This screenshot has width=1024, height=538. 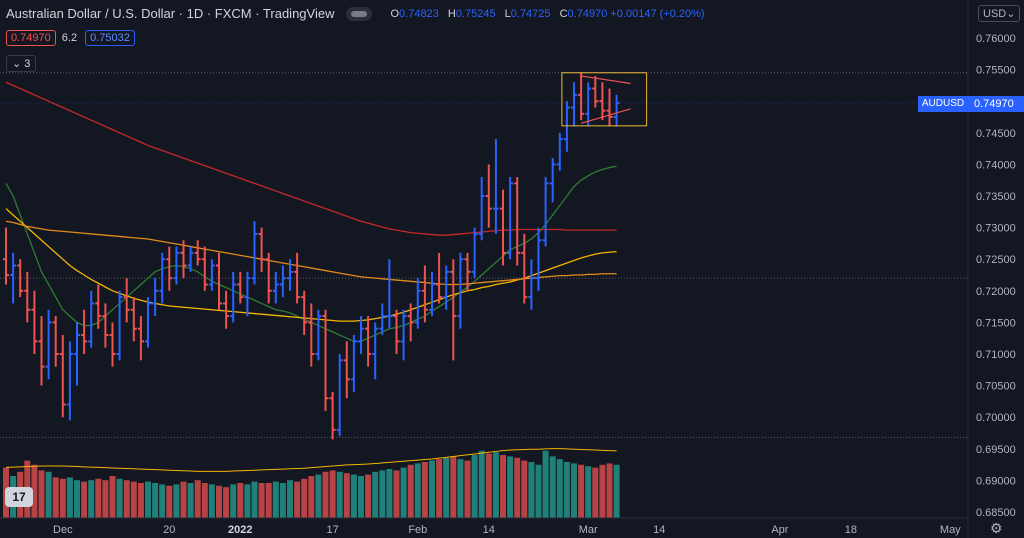 I want to click on time-tick-label: Feb, so click(x=417, y=530).